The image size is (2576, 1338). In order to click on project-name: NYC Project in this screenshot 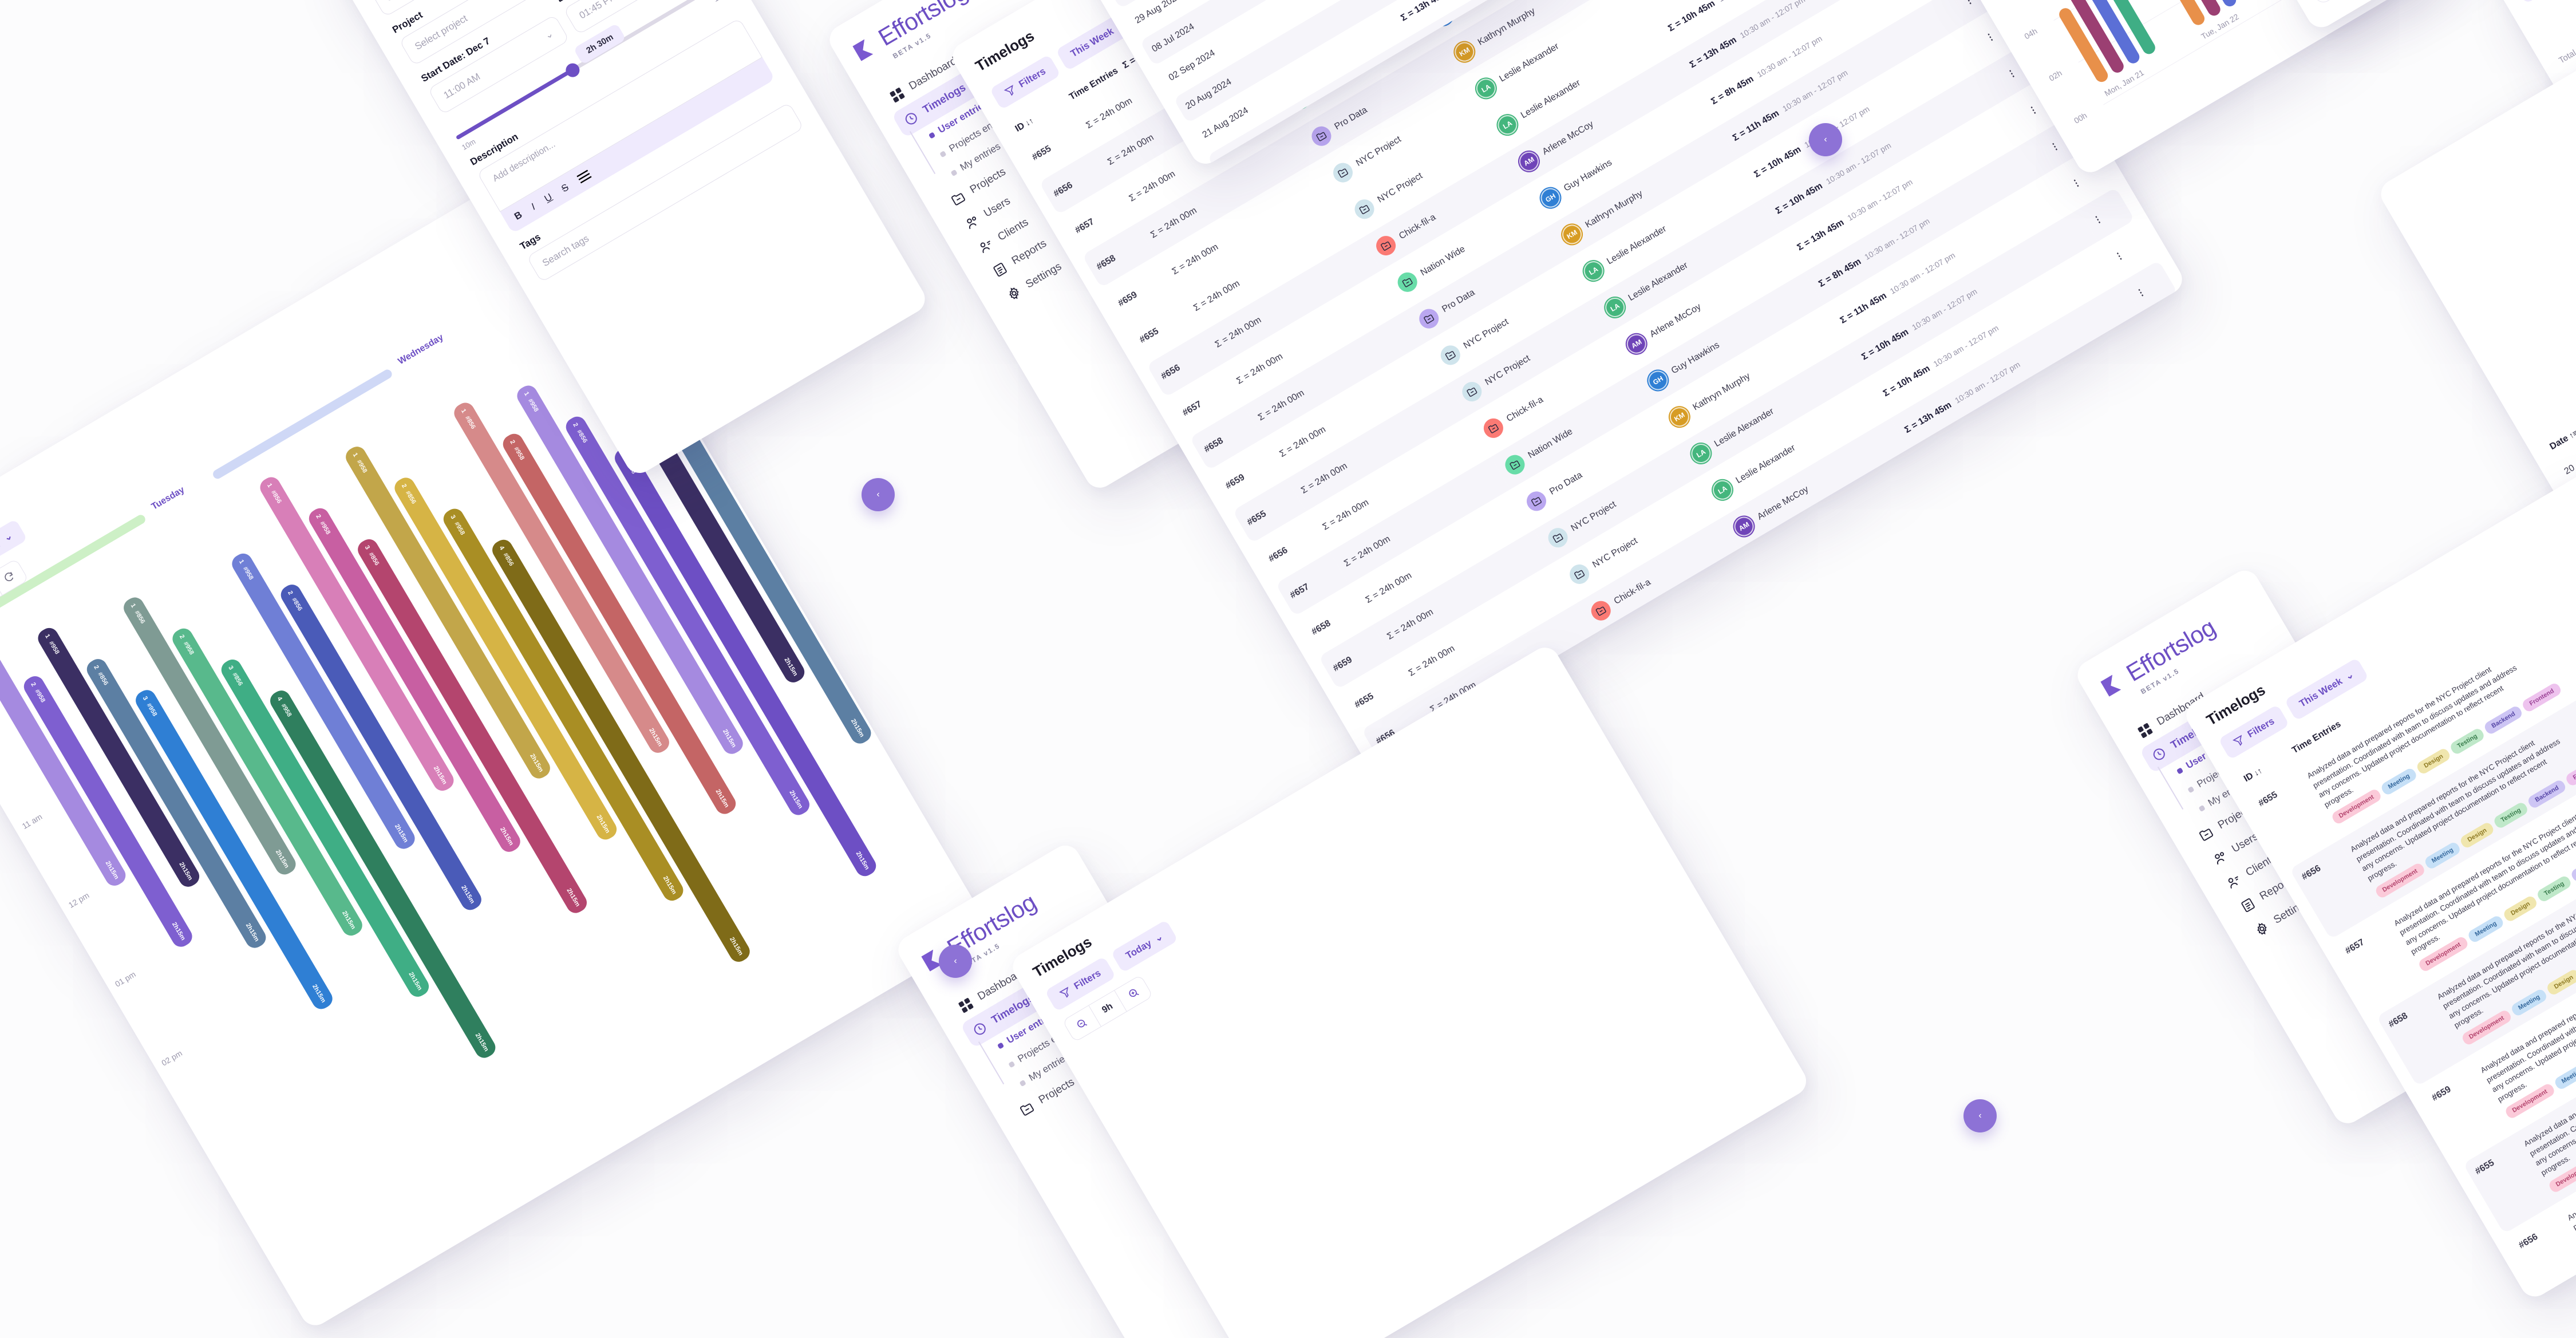, I will do `click(1486, 334)`.